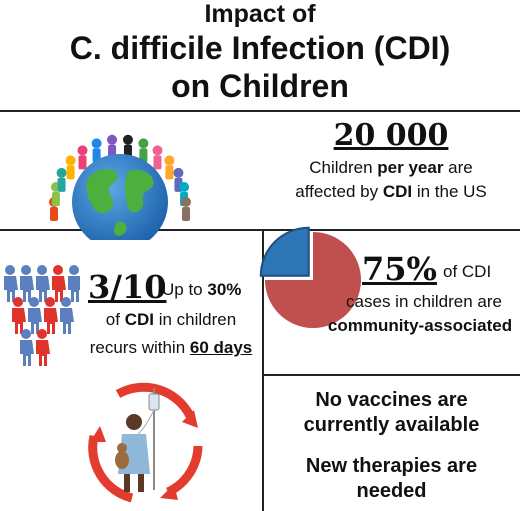  What do you see at coordinates (449, 191) in the screenshot?
I see `stat1-text-2c: in the US` at bounding box center [449, 191].